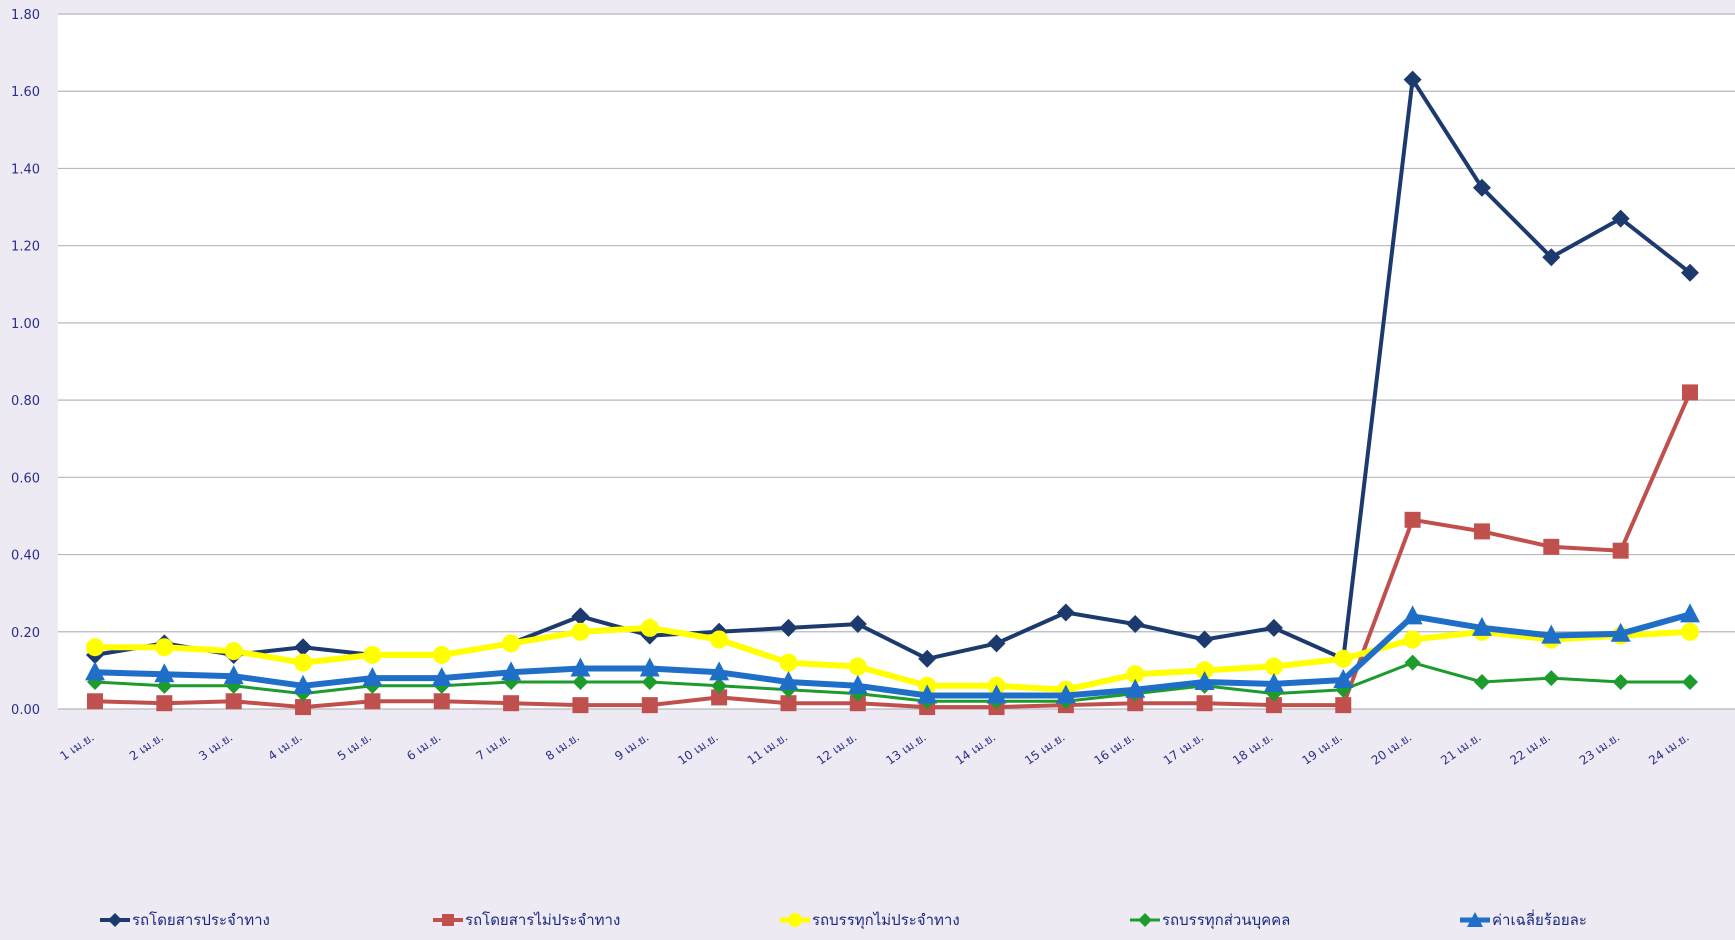 Image resolution: width=1735 pixels, height=940 pixels. What do you see at coordinates (1253, 749) in the screenshot?
I see `x-tick-label: 18 เม.ย.` at bounding box center [1253, 749].